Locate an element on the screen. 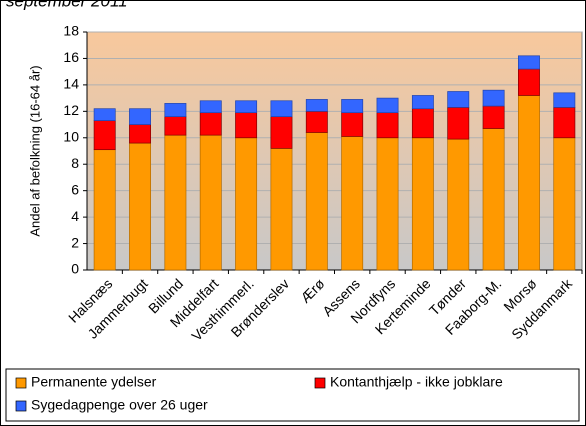 The image size is (586, 426). y-tick-label: 12 is located at coordinates (71, 110).